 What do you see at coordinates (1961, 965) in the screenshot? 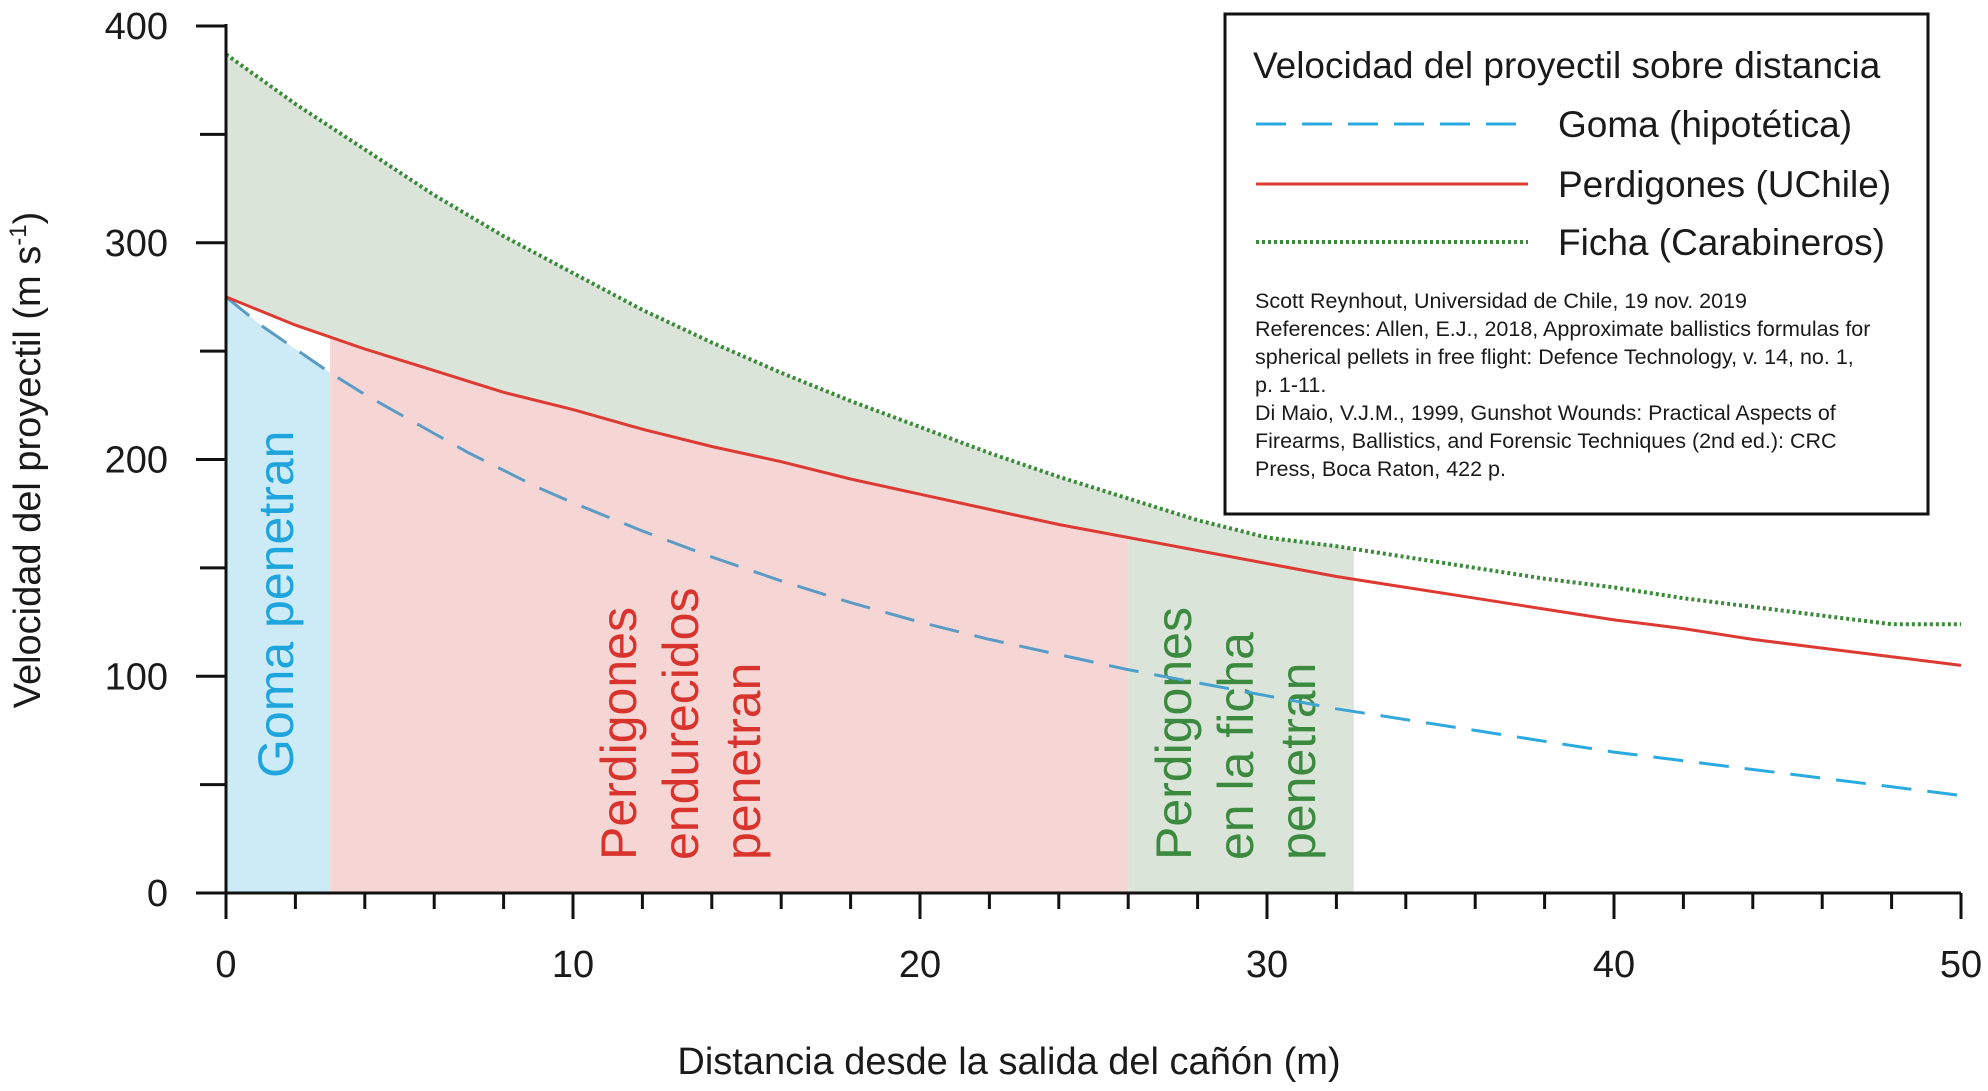
I see `x-tick-label: 50` at bounding box center [1961, 965].